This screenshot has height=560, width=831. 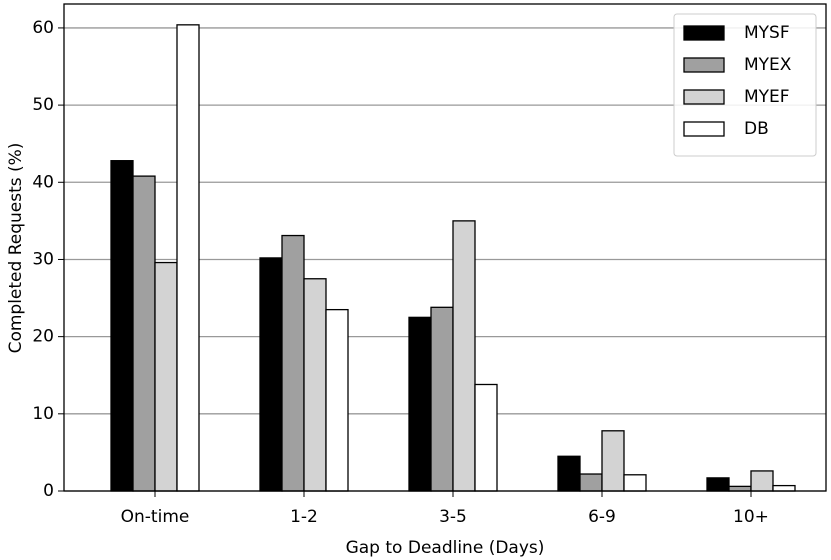 I want to click on legend-label: MYSF, so click(x=767, y=33).